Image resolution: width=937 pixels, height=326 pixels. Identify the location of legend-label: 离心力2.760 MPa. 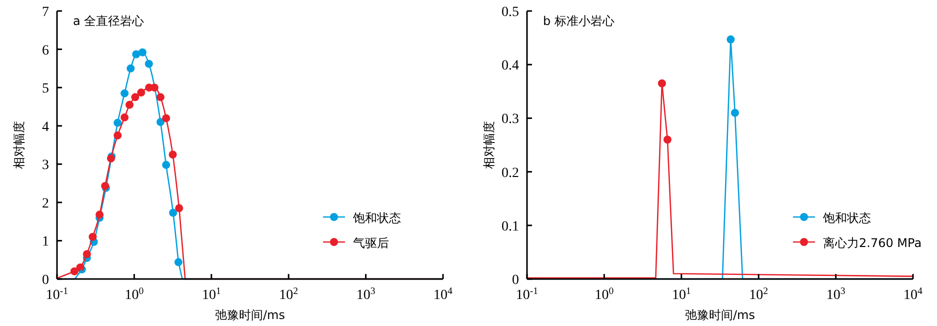
(872, 243).